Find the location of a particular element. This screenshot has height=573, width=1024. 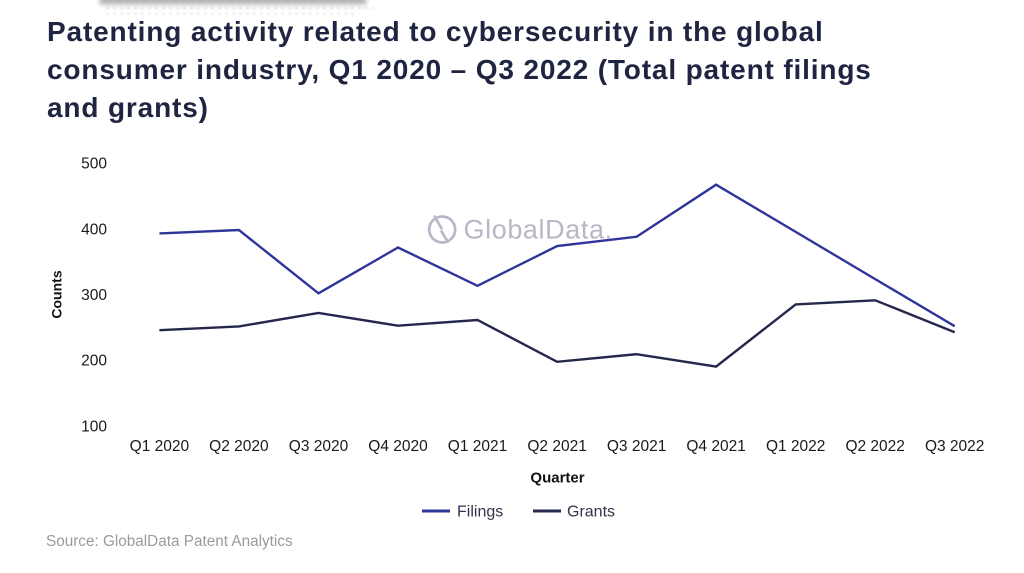

svg-text: 500 is located at coordinates (94, 164).